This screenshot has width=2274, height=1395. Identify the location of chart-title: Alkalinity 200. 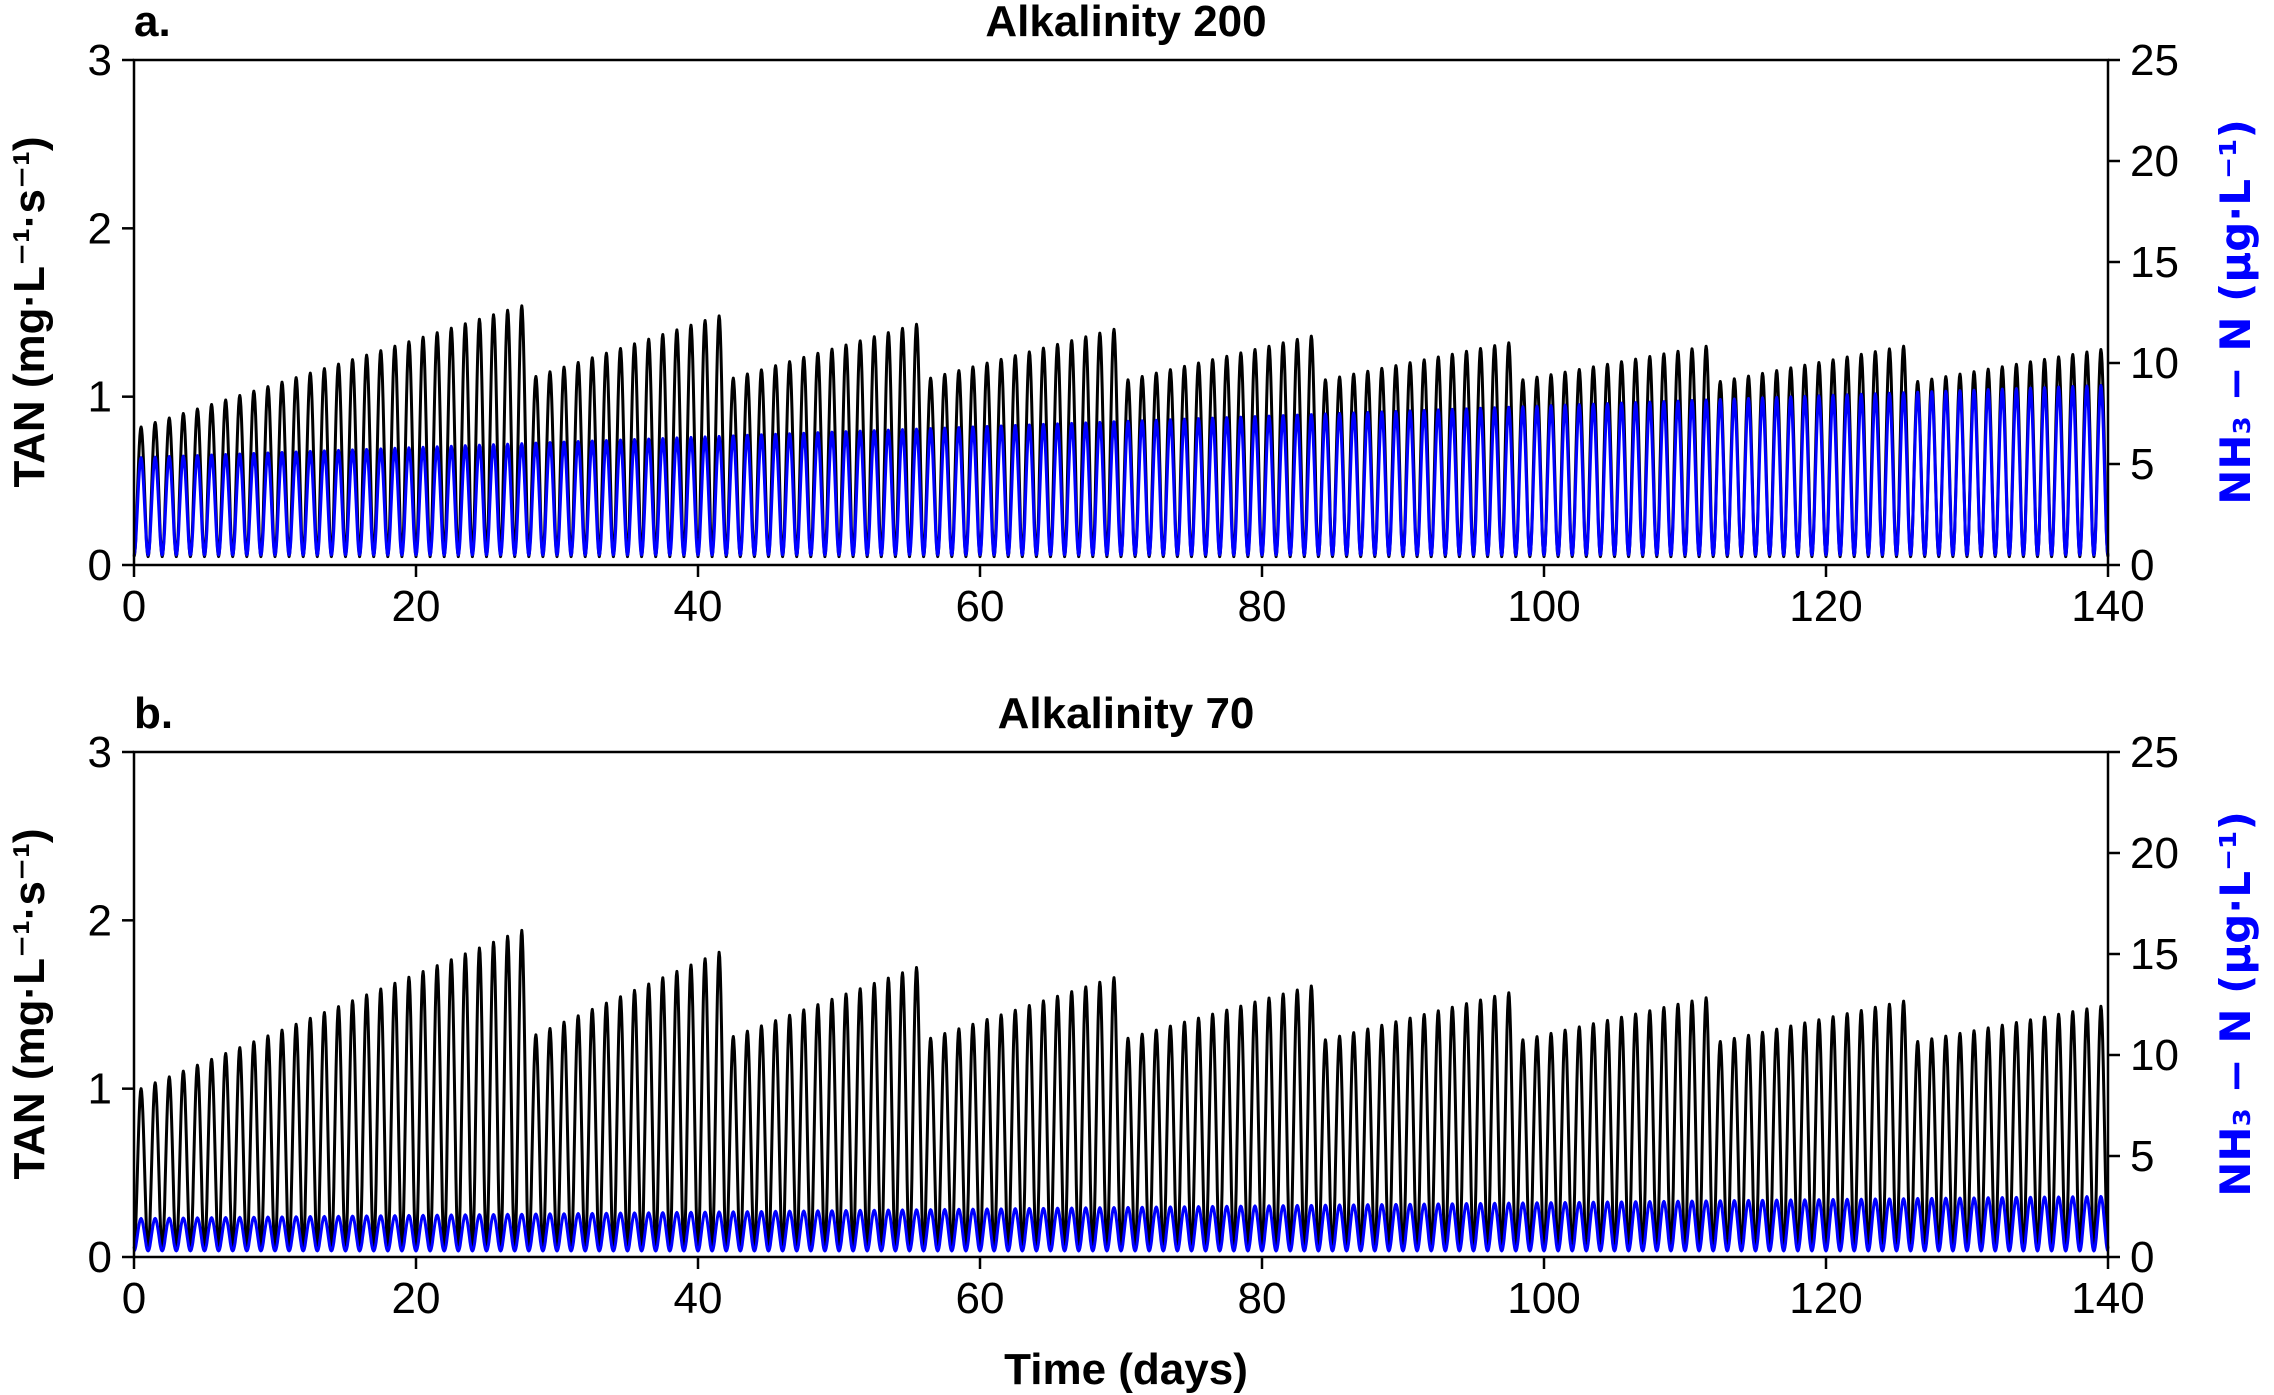
(1125, 23).